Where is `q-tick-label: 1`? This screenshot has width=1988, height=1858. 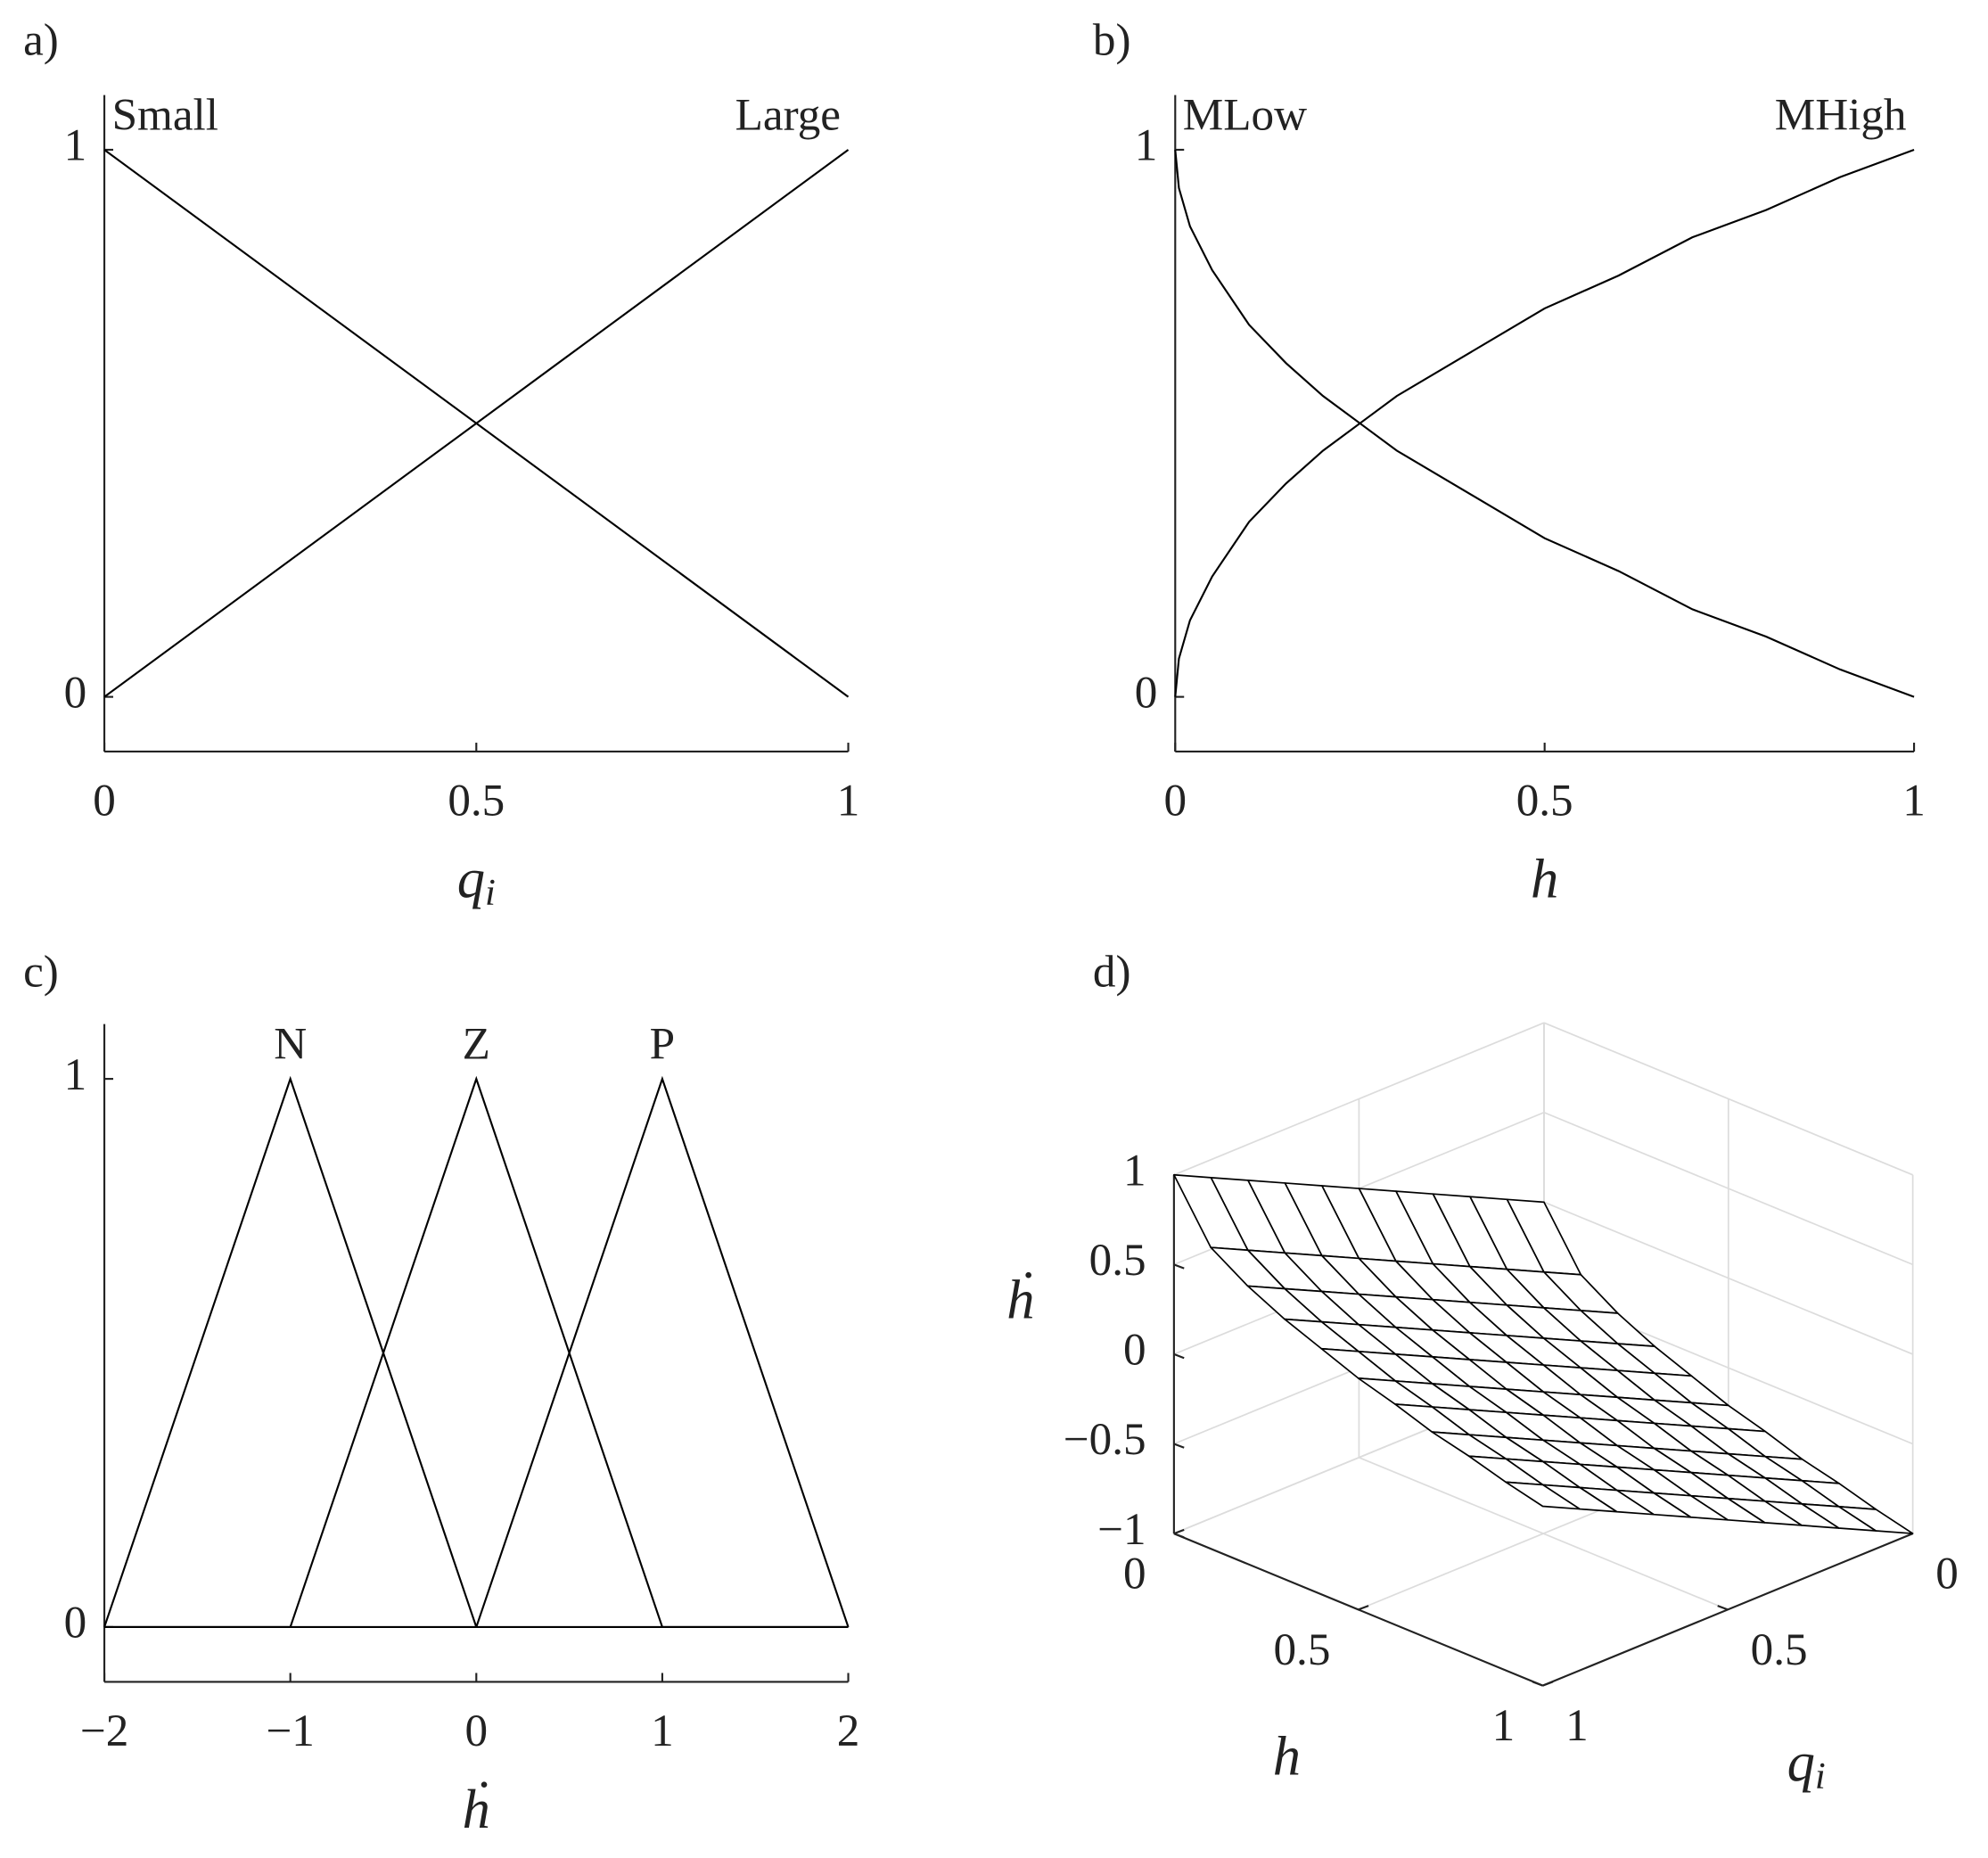
q-tick-label: 1 is located at coordinates (1577, 1725).